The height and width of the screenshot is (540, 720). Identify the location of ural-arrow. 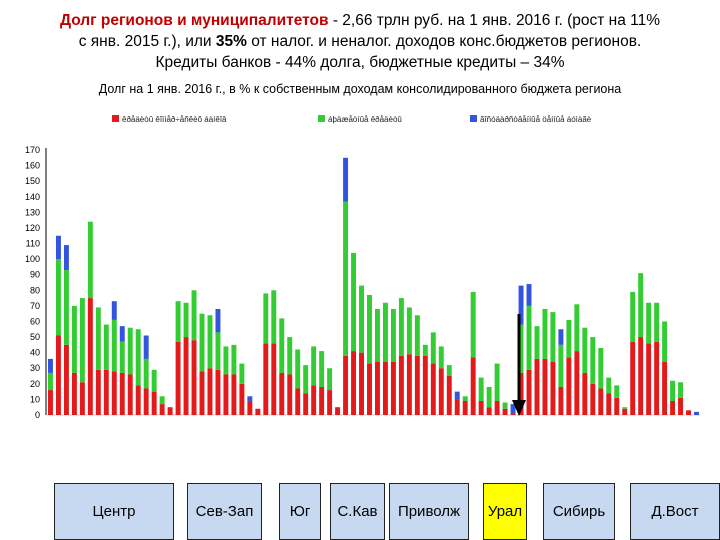
(519, 365).